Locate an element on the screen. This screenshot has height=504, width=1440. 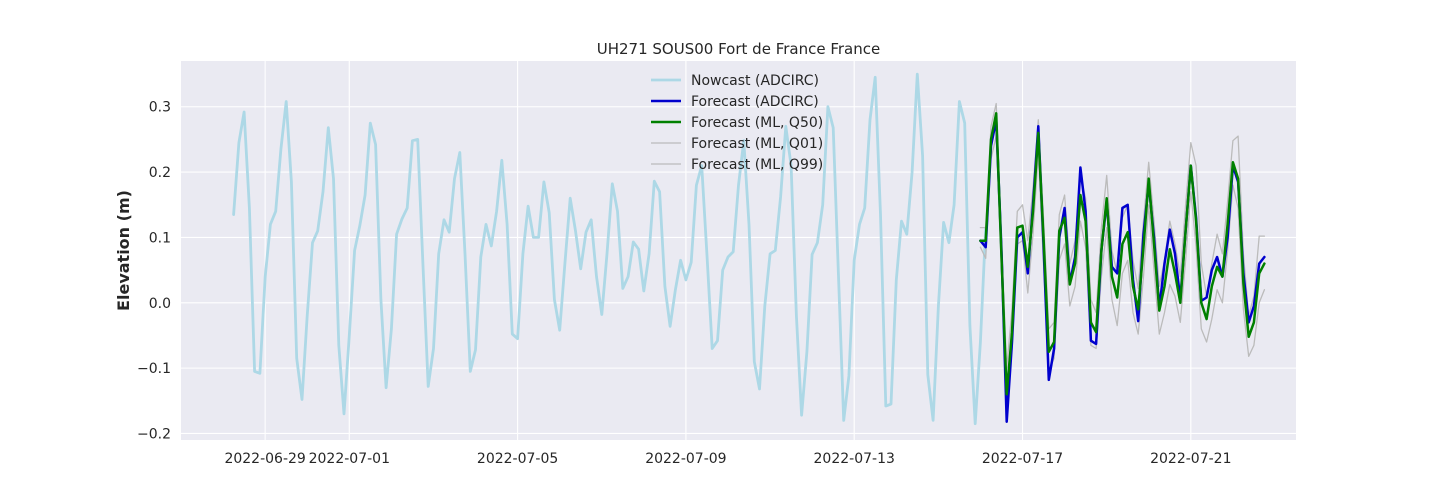
legend-label-nowcast: Nowcast (ADCIRC) is located at coordinates (755, 81).